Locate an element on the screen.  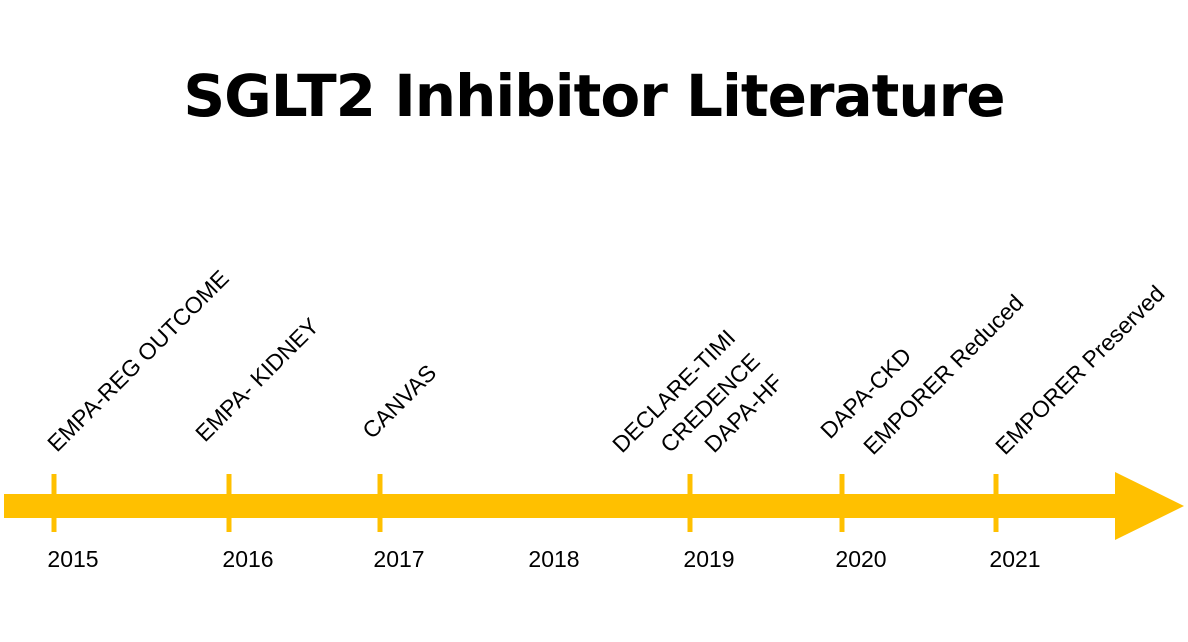
tick-2020 is located at coordinates (842, 503).